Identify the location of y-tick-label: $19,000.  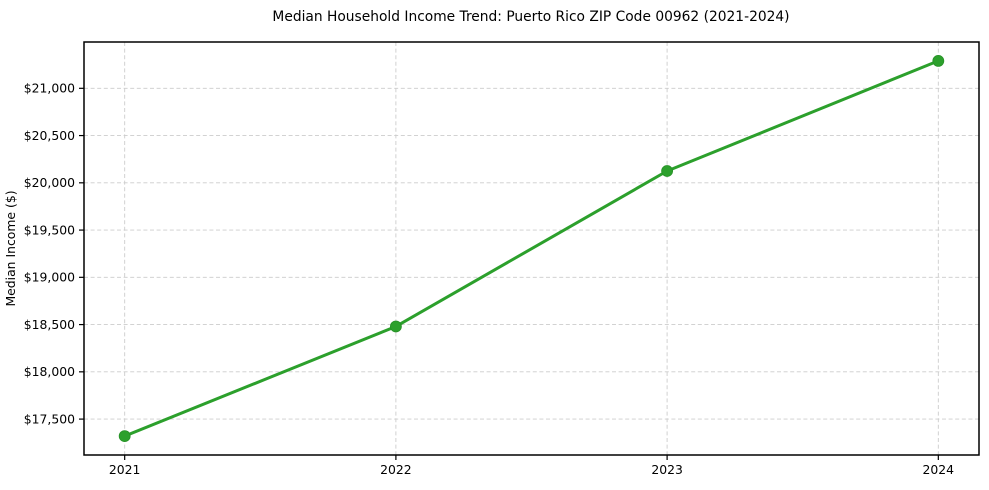
(49, 277).